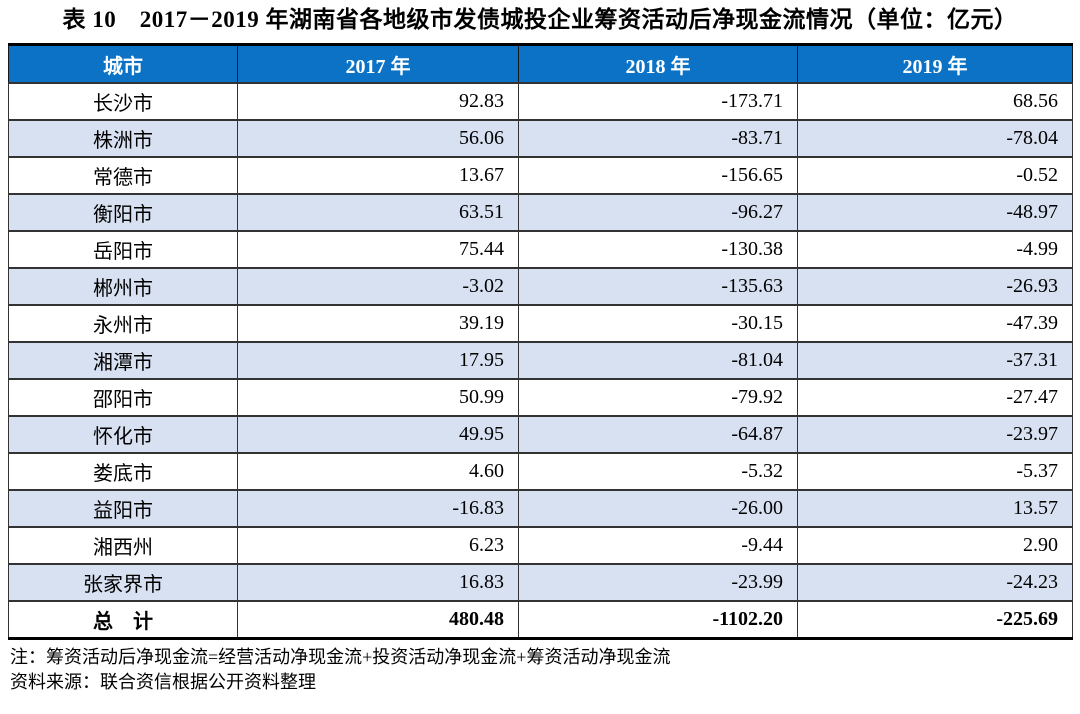 This screenshot has width=1080, height=714. I want to click on city-cell: 常德市, so click(123, 175).